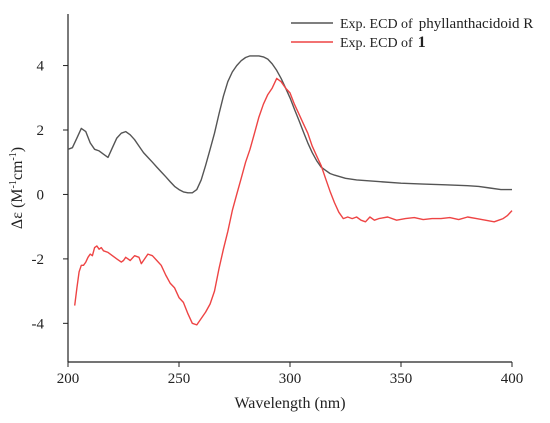 The image size is (550, 423). What do you see at coordinates (289, 403) in the screenshot?
I see `x-axis-title: Wavelength (nm)` at bounding box center [289, 403].